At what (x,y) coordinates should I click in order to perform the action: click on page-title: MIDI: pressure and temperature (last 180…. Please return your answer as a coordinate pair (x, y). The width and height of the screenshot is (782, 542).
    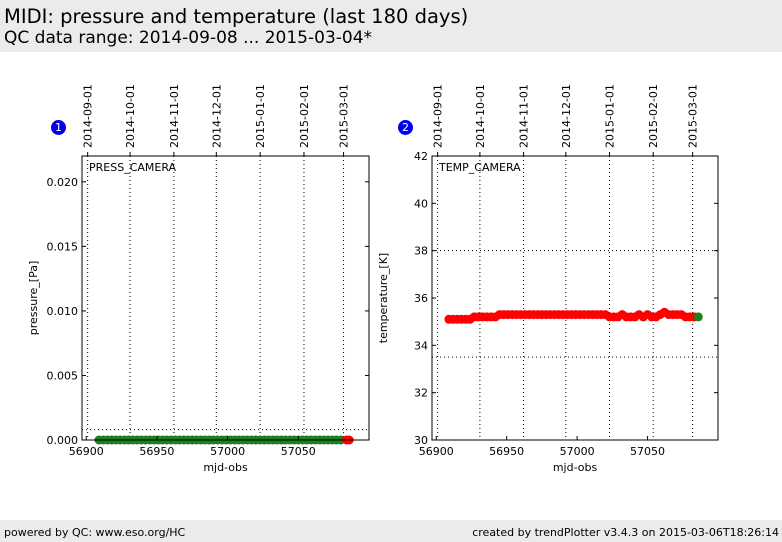
    Looking at the image, I should click on (236, 16).